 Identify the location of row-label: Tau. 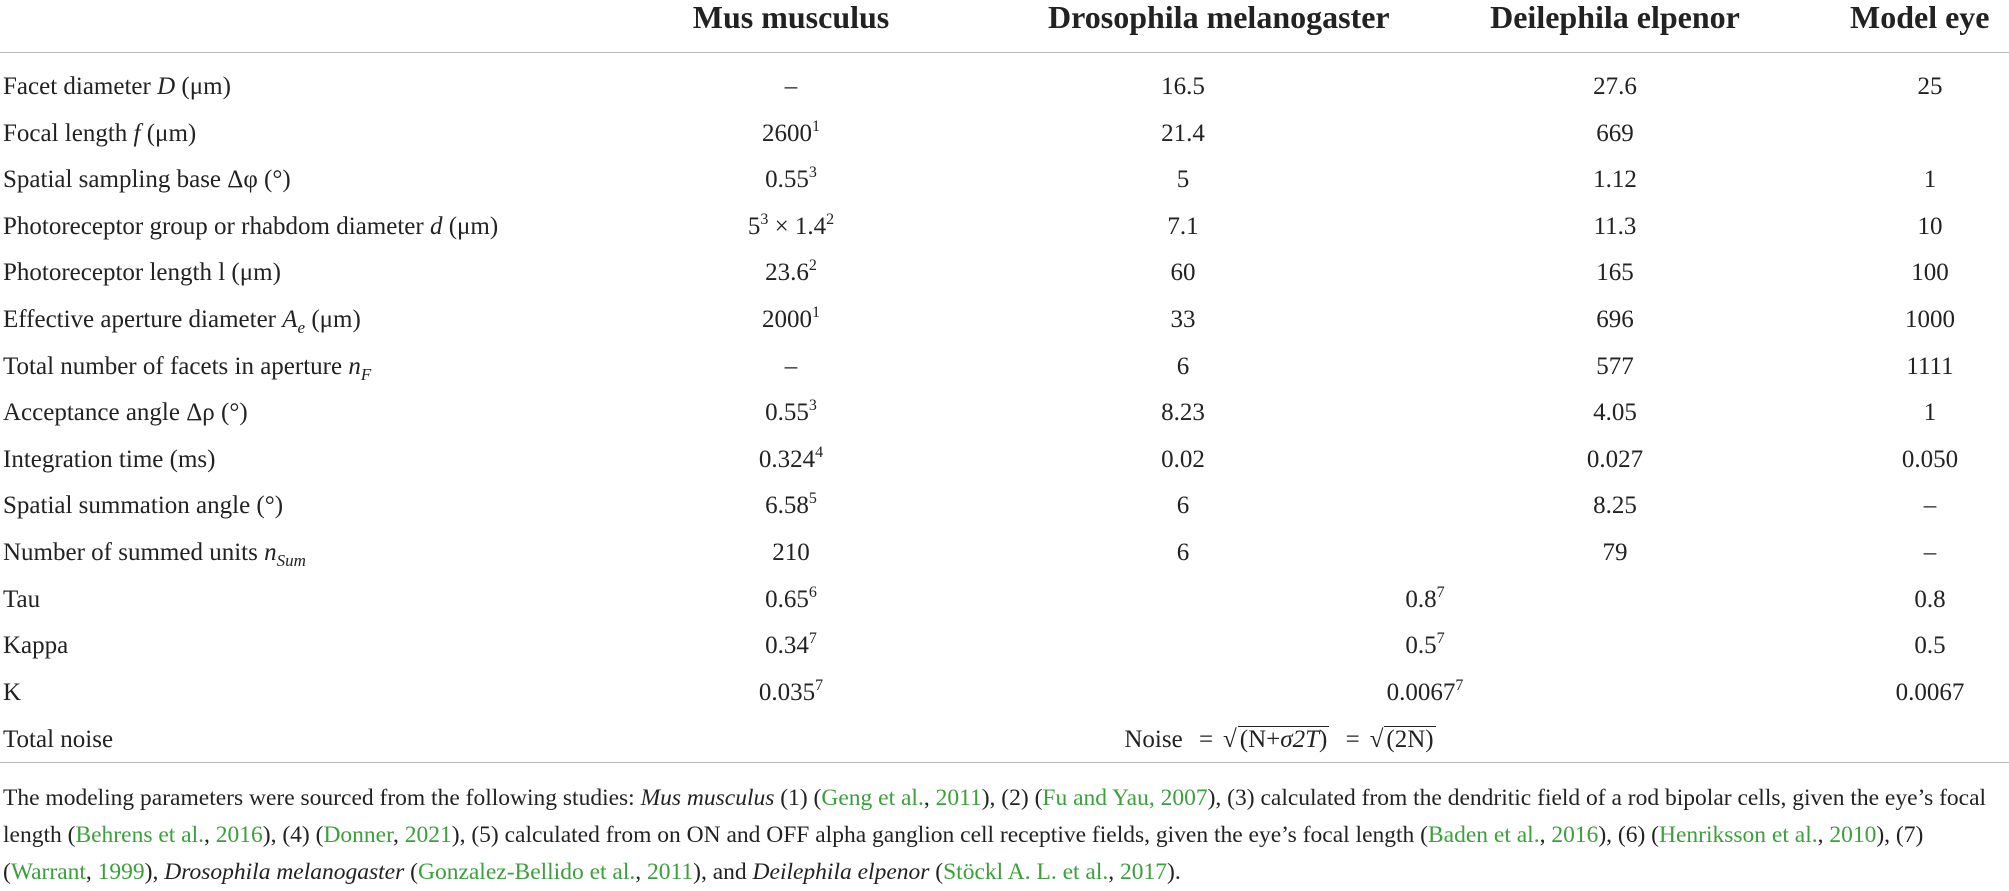
(22, 599).